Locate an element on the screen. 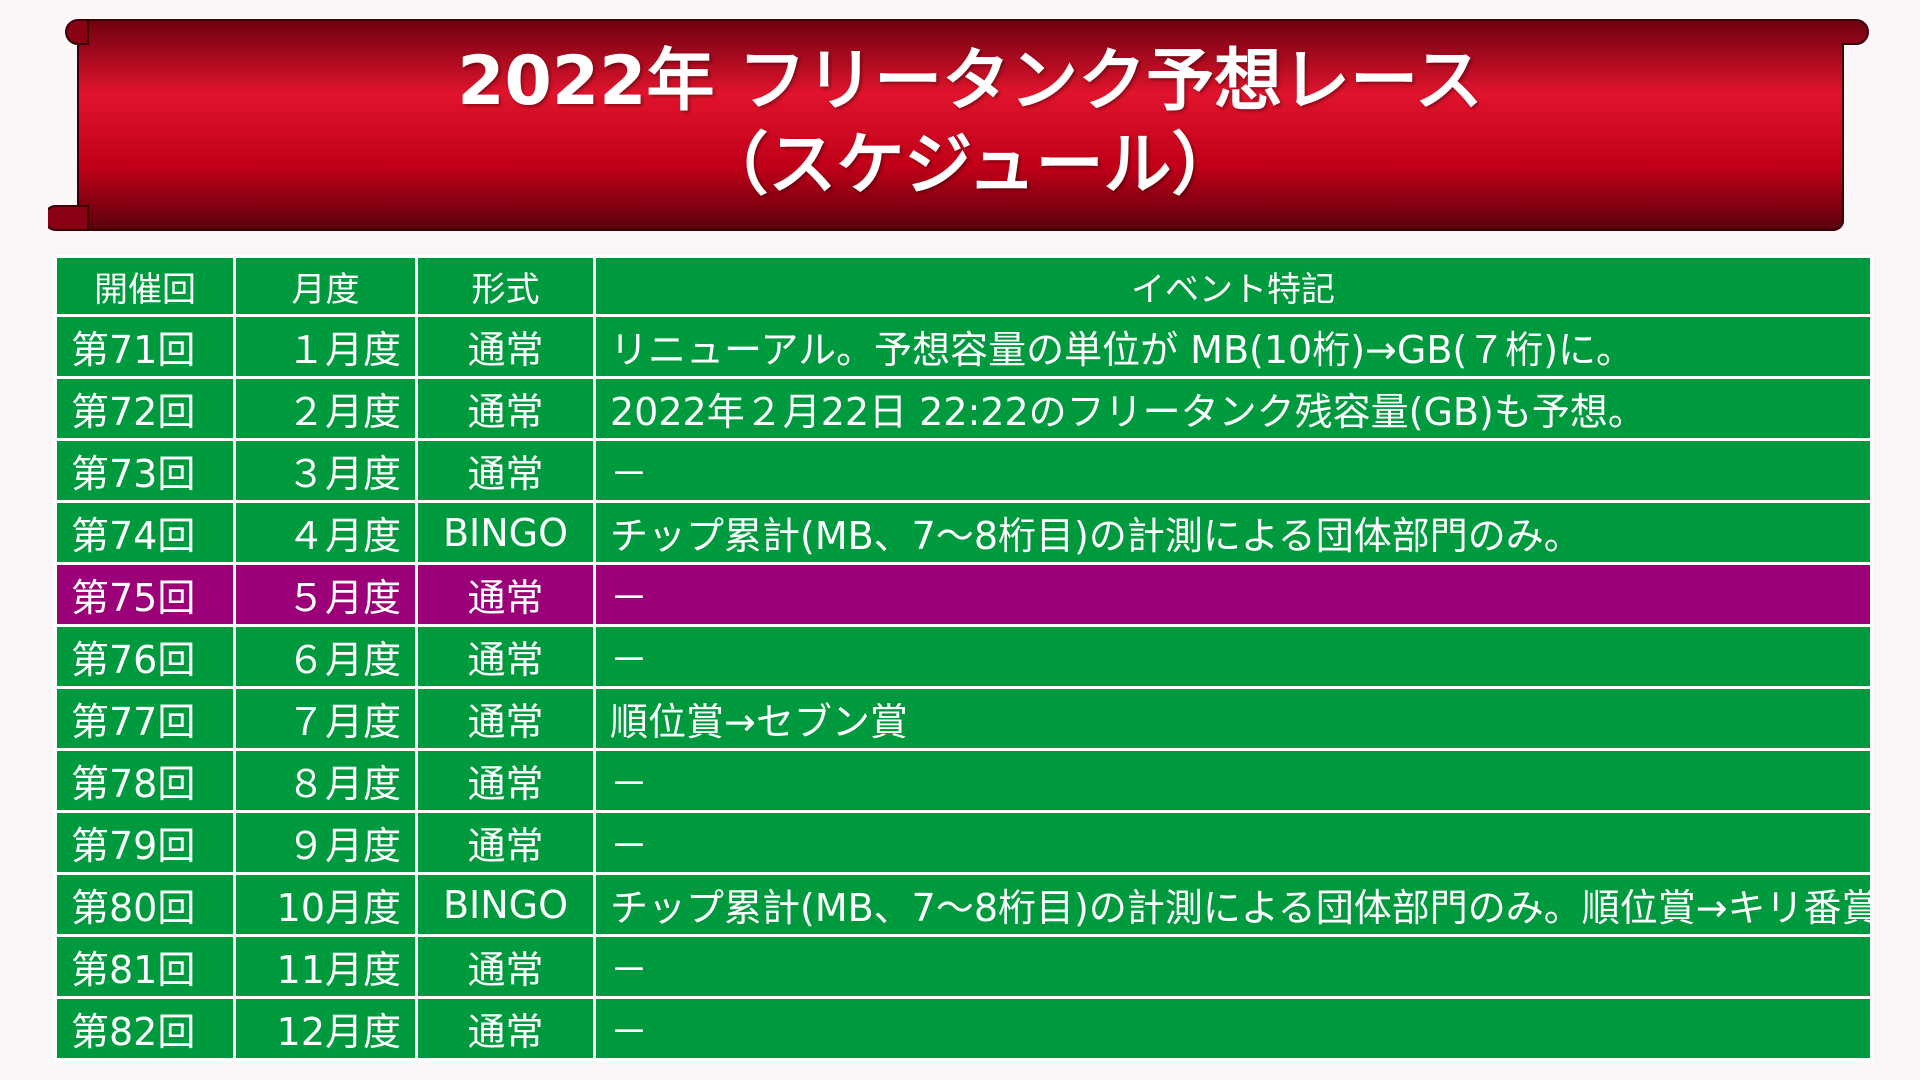  table-cell: ４月度 is located at coordinates (325, 532).